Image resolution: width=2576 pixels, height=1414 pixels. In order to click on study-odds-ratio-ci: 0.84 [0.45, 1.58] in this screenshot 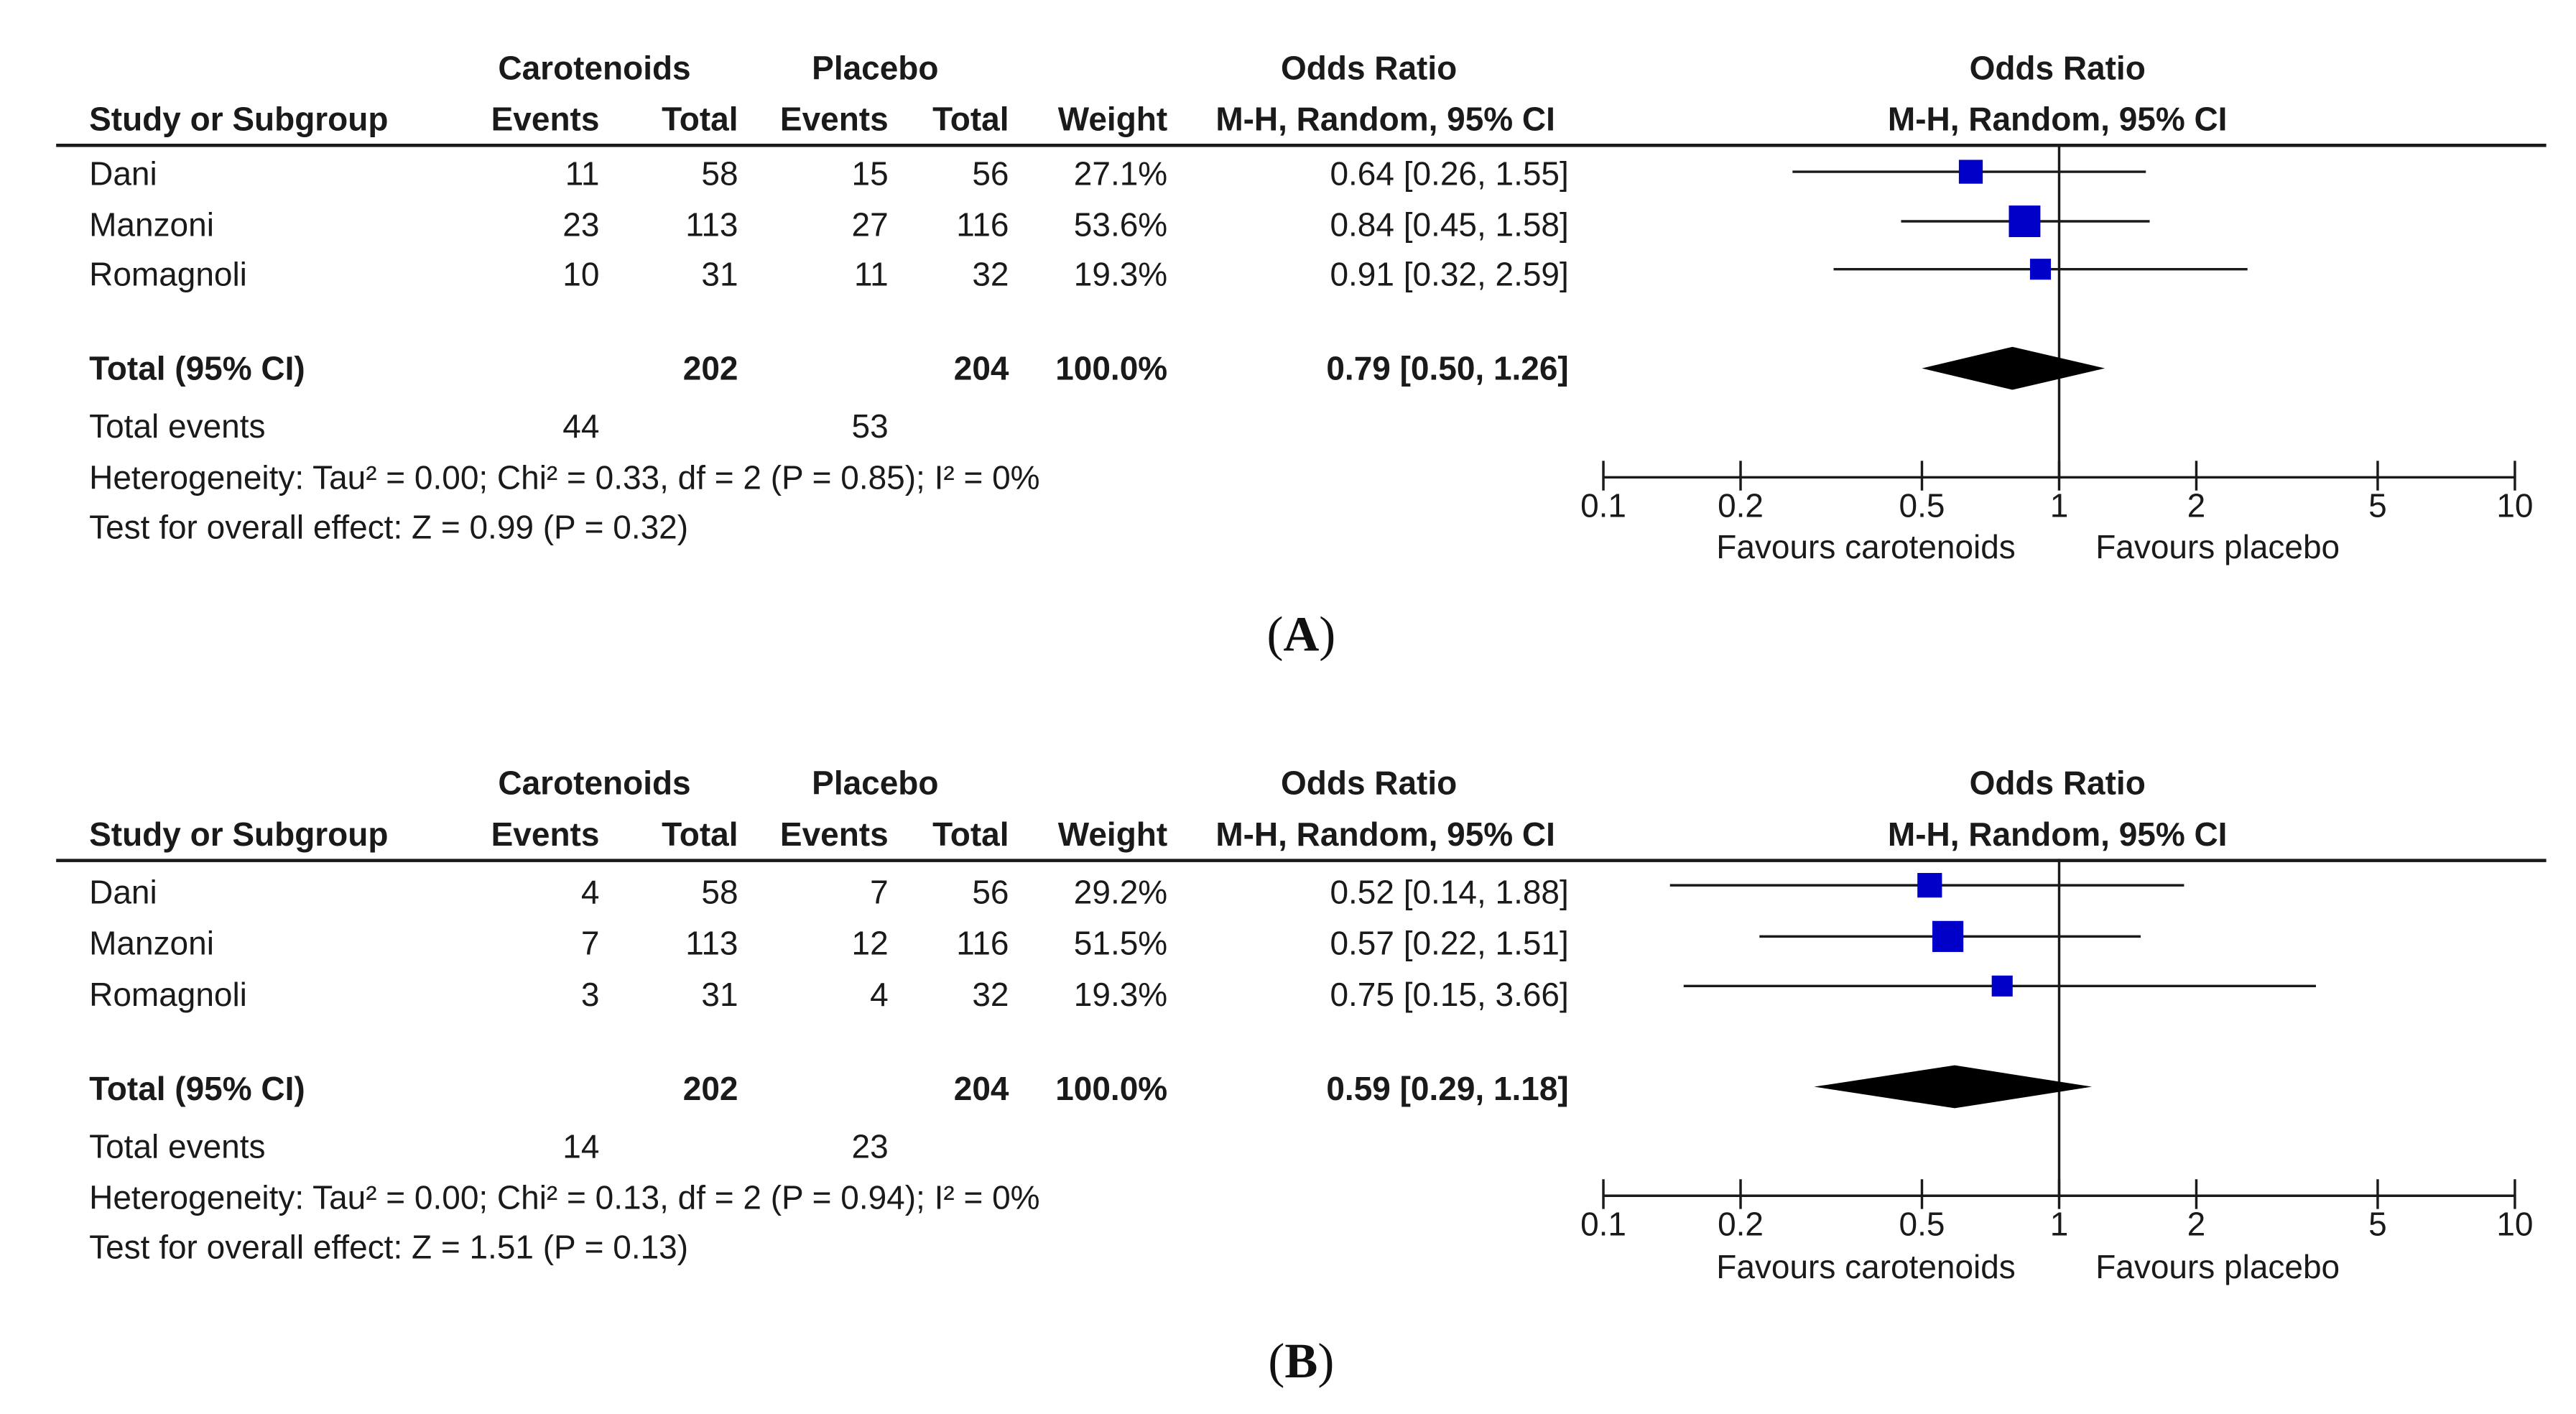, I will do `click(1449, 227)`.